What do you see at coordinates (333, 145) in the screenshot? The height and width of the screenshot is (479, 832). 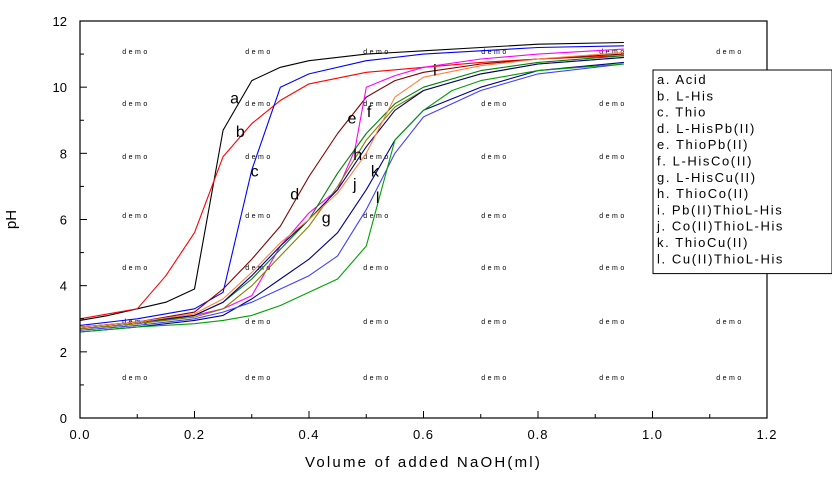 I see `curve-label-layer: ab c d e f g h i jkl` at bounding box center [333, 145].